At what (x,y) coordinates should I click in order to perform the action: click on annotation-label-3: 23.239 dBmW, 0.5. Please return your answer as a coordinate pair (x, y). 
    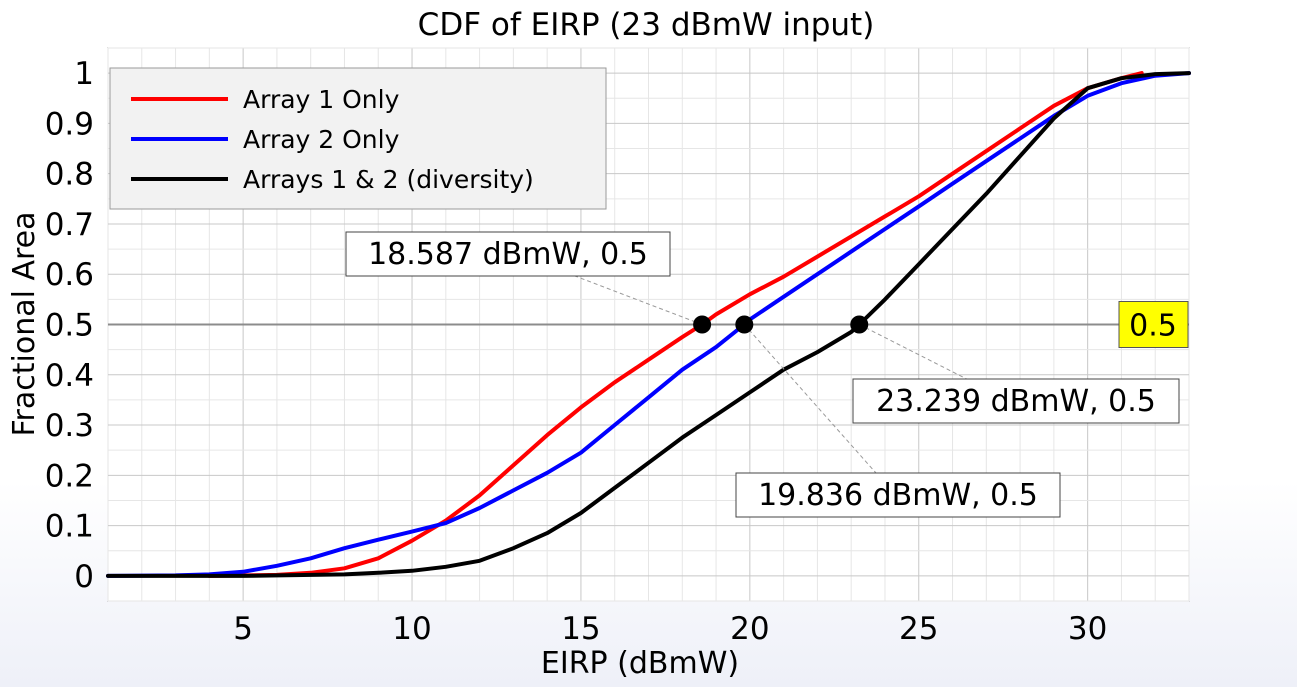
    Looking at the image, I should click on (1016, 401).